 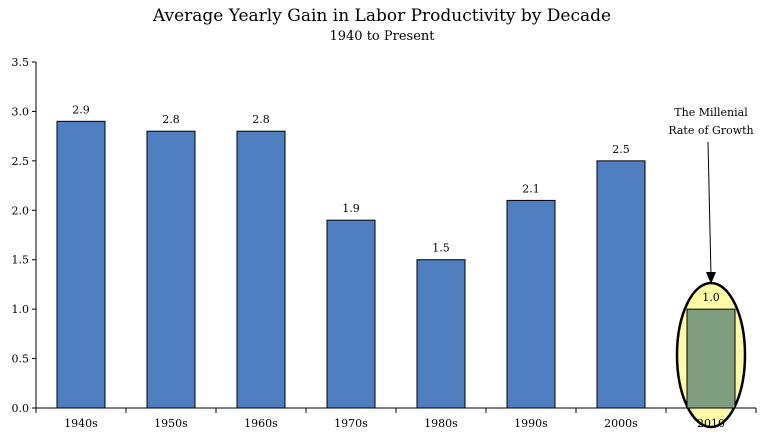 What do you see at coordinates (21, 309) in the screenshot?
I see `y-tick-label: 1.0` at bounding box center [21, 309].